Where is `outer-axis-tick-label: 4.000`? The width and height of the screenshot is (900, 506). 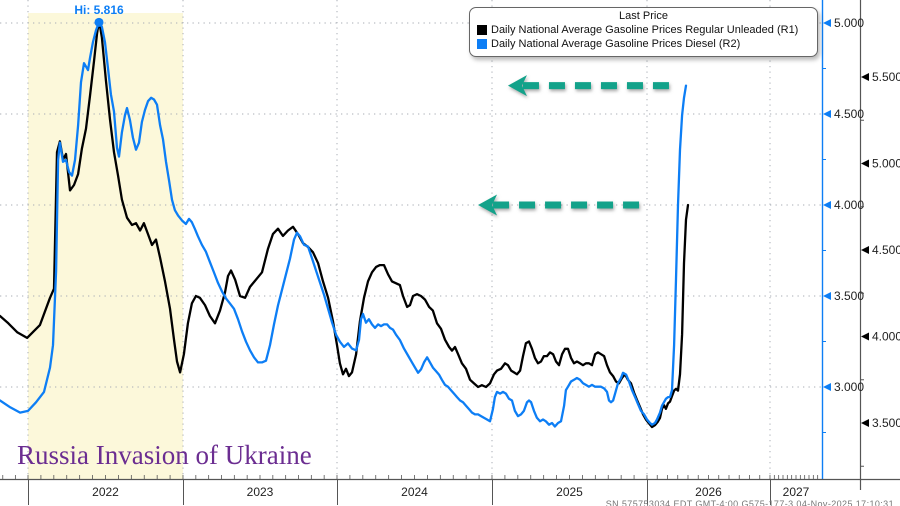
outer-axis-tick-label: 4.000 is located at coordinates (886, 337).